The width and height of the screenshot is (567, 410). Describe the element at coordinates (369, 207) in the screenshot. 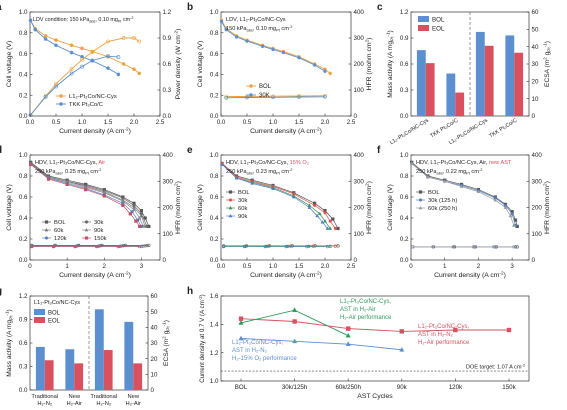

I see `y2-axis-label: HFR (mohm cm2)` at that location.